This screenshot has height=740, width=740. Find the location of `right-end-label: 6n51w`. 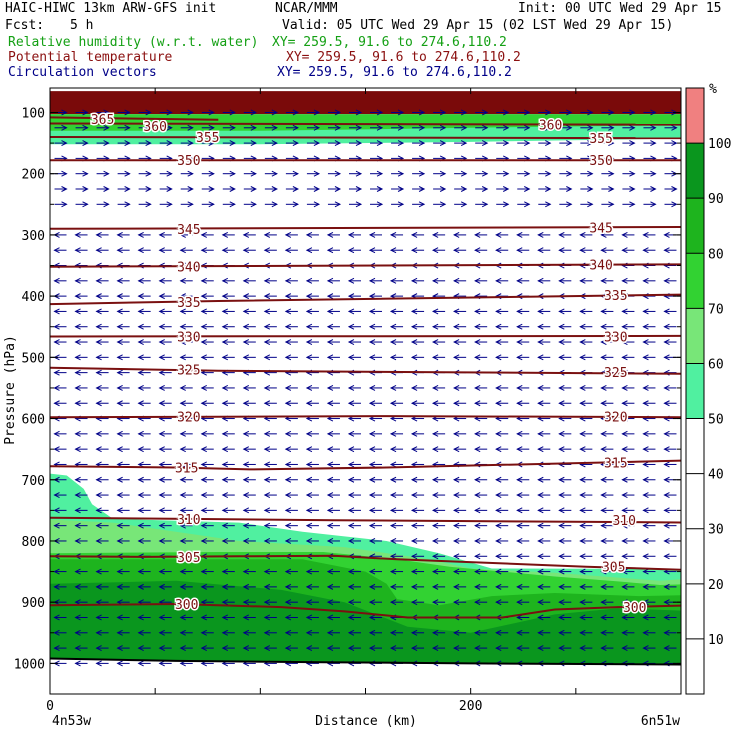

right-end-label: 6n51w is located at coordinates (660, 721).